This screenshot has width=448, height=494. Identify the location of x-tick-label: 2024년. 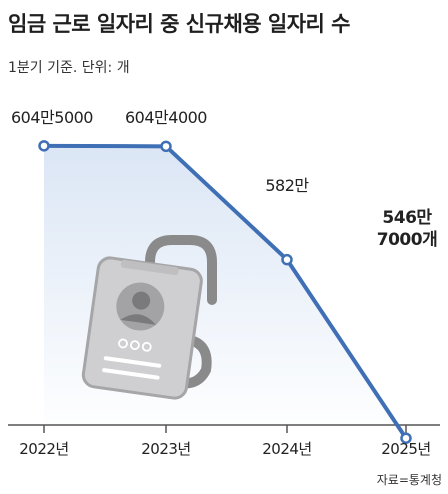
(286, 449).